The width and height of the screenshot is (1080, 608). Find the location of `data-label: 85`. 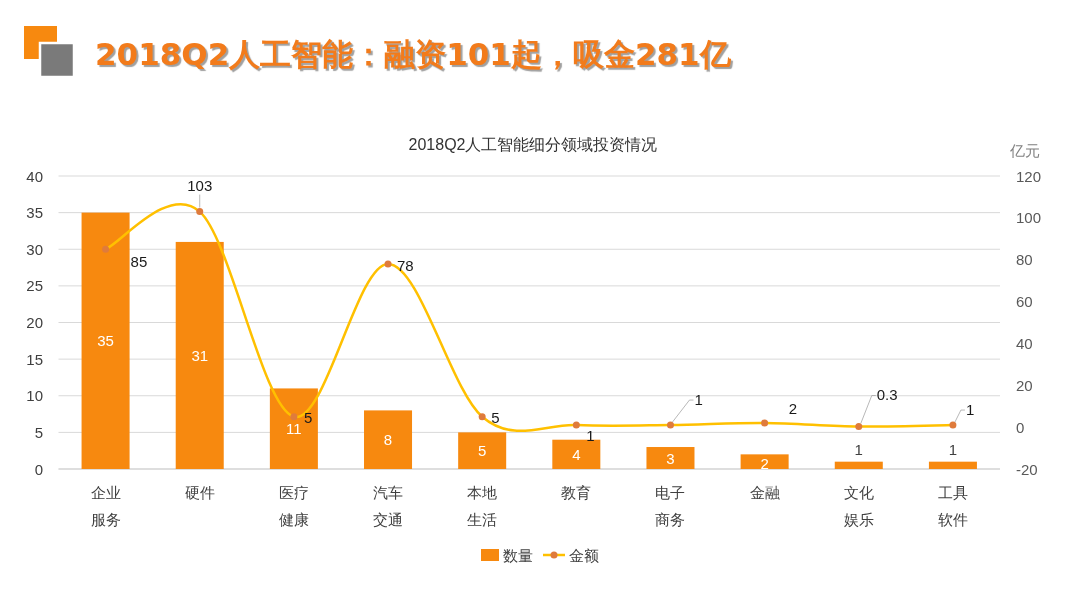

data-label: 85 is located at coordinates (139, 261).